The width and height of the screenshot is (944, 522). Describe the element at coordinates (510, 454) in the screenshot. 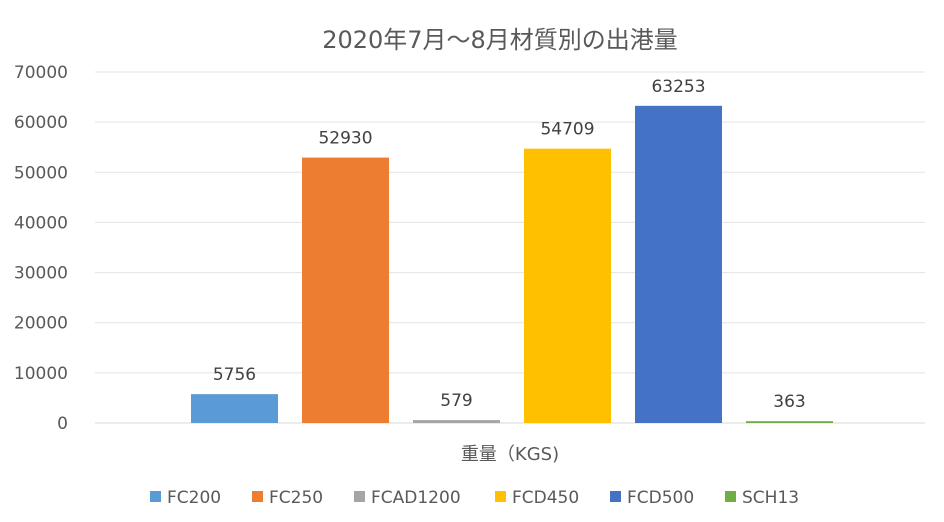

I see `category-label: 重量（KGS)` at that location.